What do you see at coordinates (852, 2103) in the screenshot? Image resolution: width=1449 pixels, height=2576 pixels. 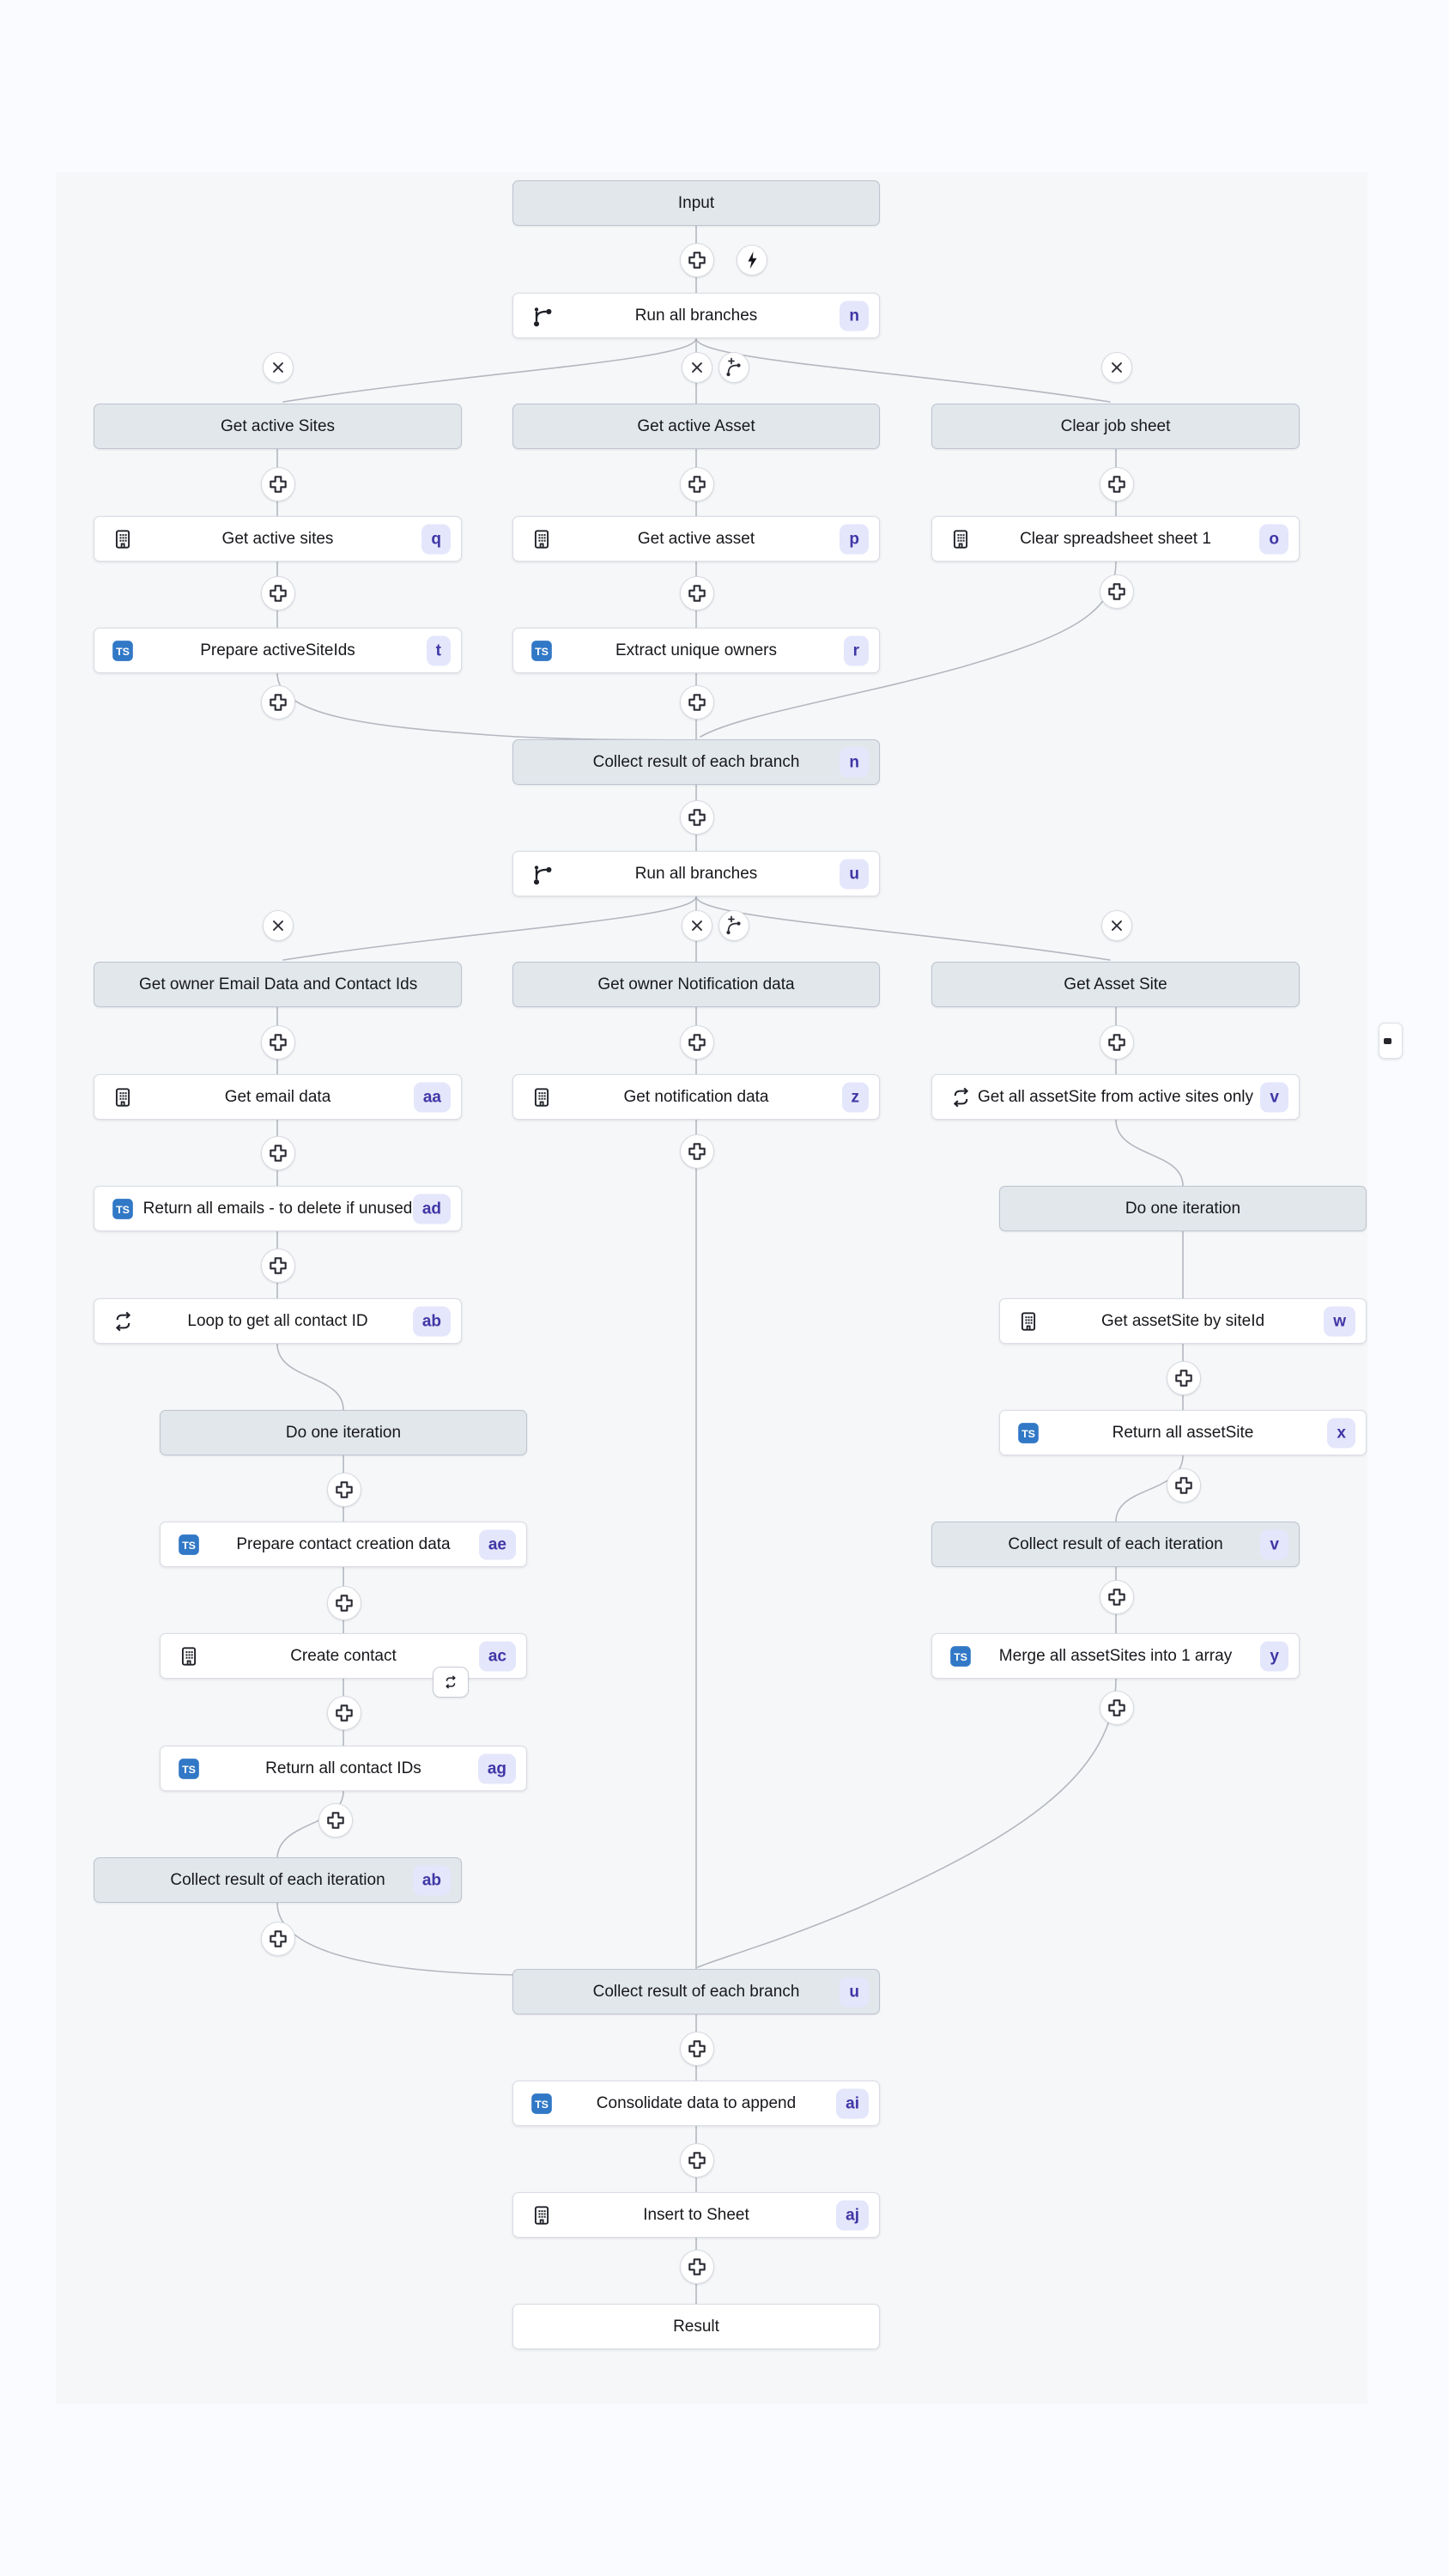 I see `node-id-badge: ai` at bounding box center [852, 2103].